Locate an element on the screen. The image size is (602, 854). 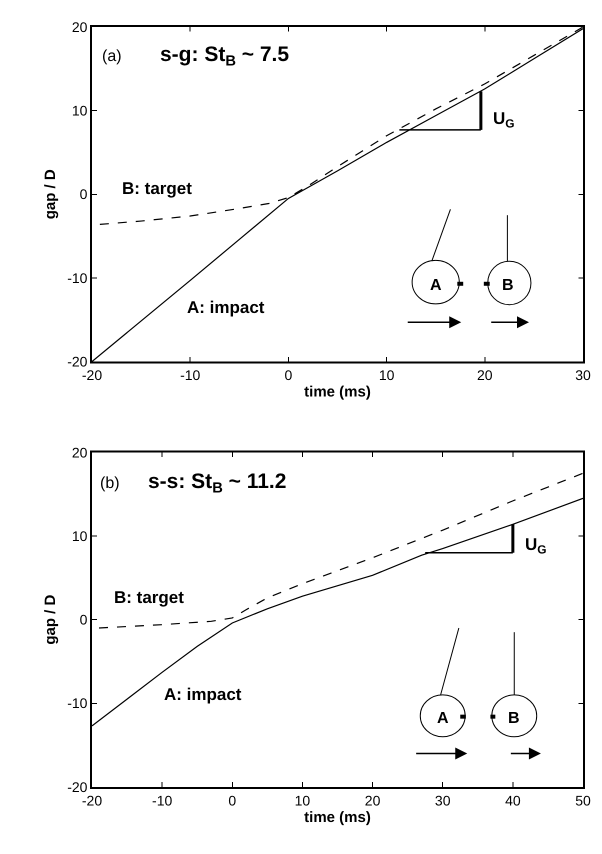
annotation: s-g: St$_{B}$ ~ 7.5 is located at coordinates (225, 56).